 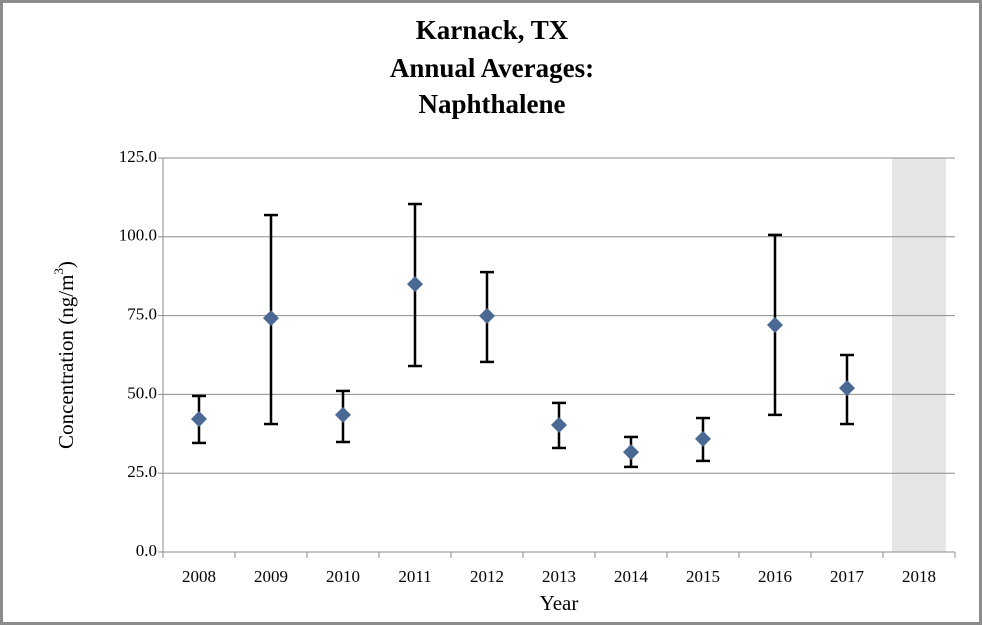 What do you see at coordinates (58, 271) in the screenshot?
I see `y-axis-label-sup: 3` at bounding box center [58, 271].